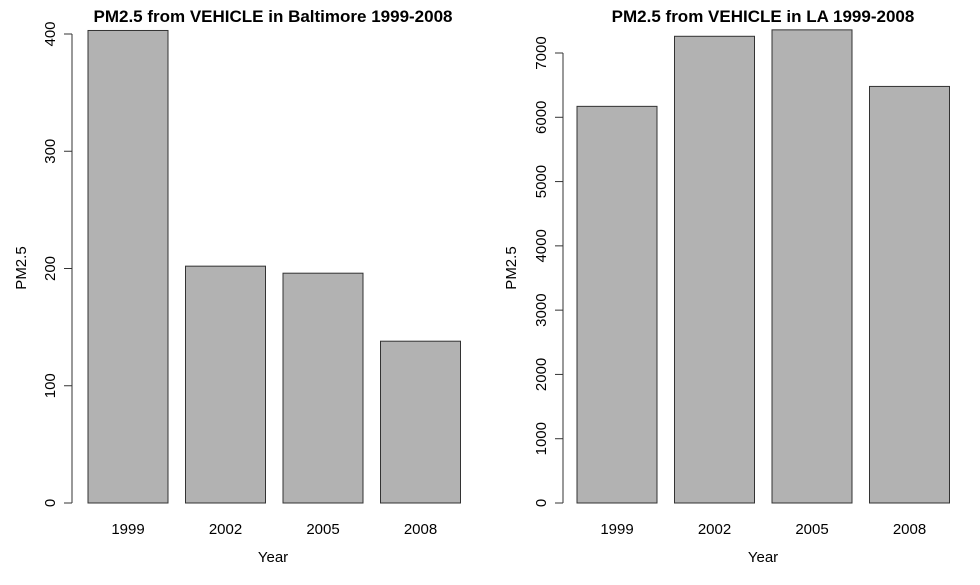  I want to click on y-tick-label: 7000, so click(541, 52).